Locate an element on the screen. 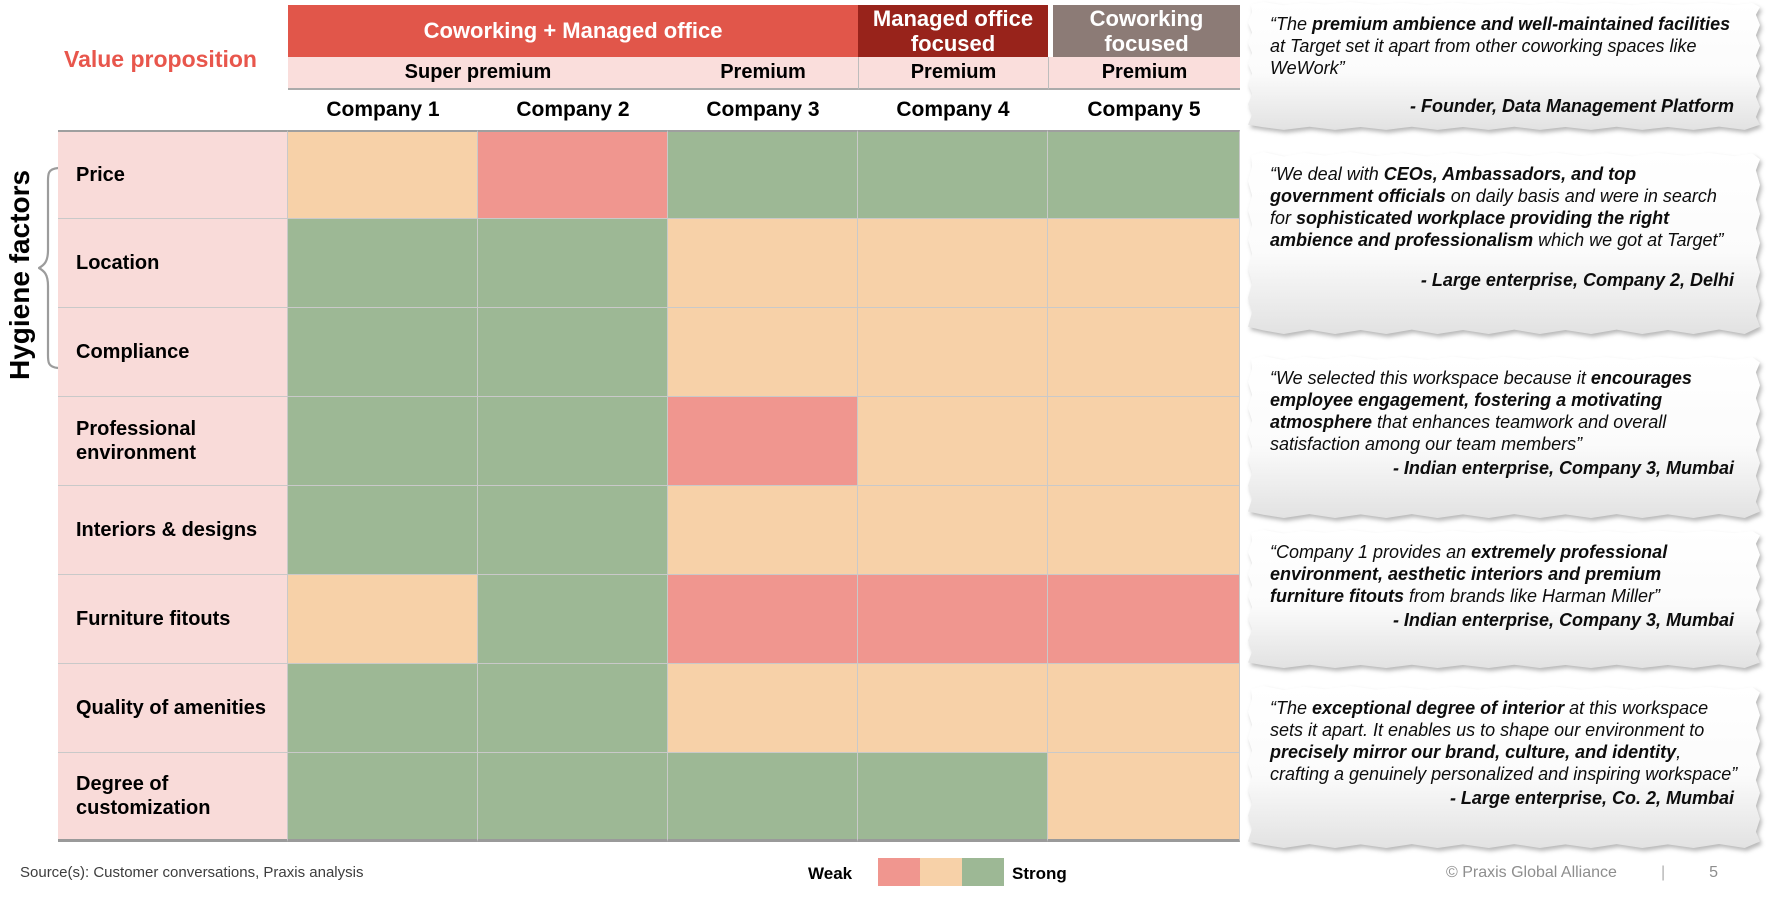 This screenshot has height=901, width=1790. company-header: Company 1 is located at coordinates (383, 110).